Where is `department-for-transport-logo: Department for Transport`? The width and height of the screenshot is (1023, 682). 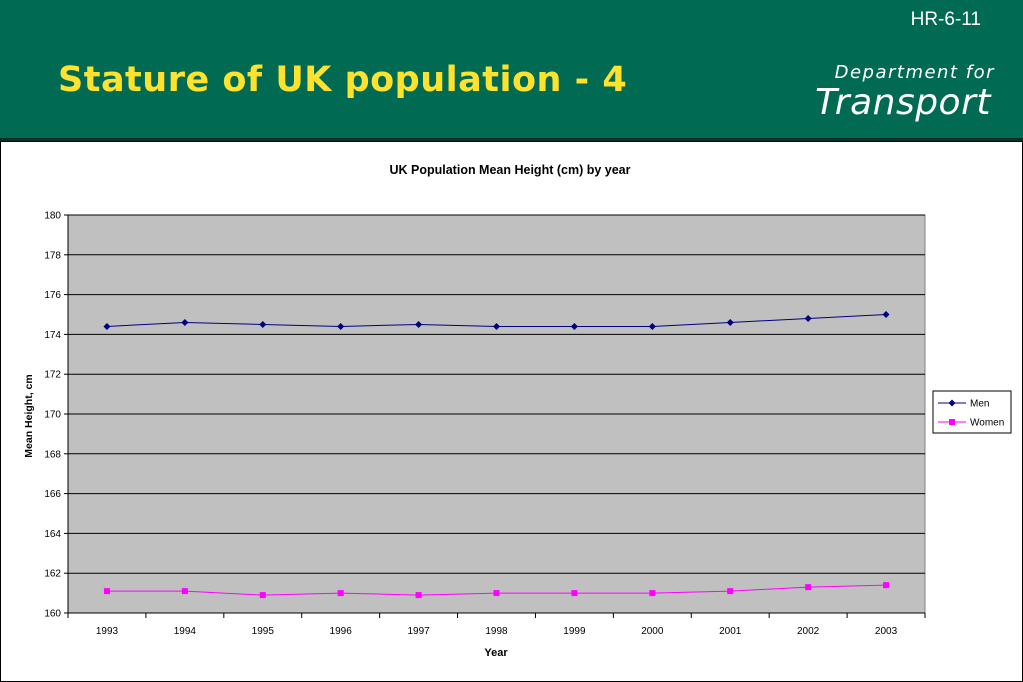 department-for-transport-logo: Department for Transport is located at coordinates (895, 95).